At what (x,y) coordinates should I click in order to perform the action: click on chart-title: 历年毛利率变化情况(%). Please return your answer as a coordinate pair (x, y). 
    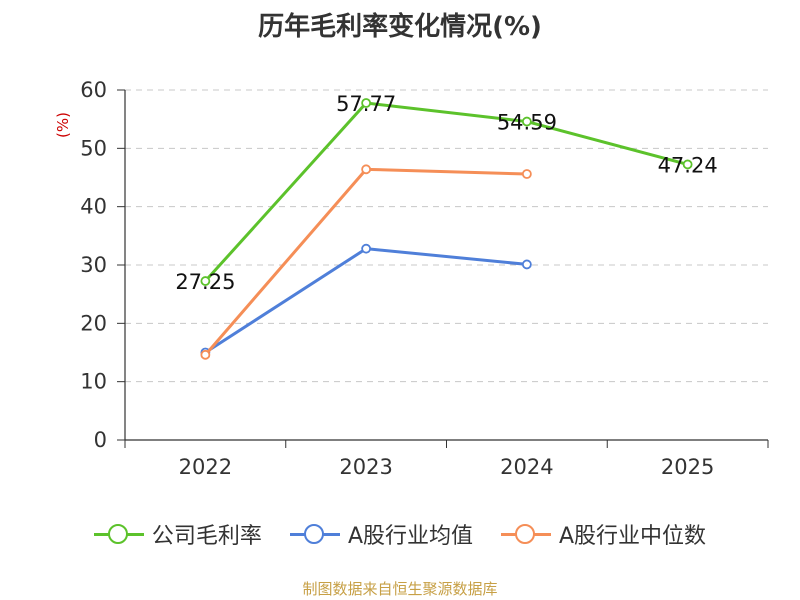
    Looking at the image, I should click on (400, 27).